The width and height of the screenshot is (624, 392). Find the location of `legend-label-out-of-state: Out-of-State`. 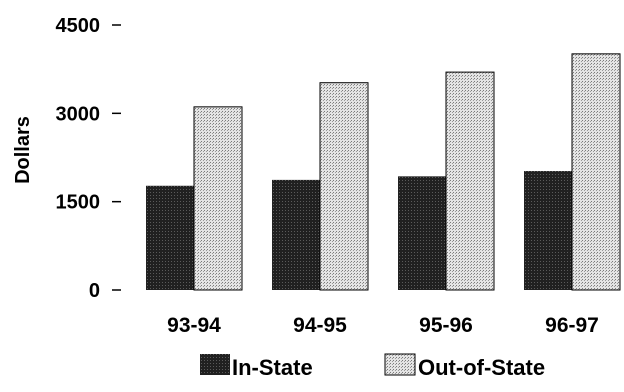

legend-label-out-of-state: Out-of-State is located at coordinates (481, 367).